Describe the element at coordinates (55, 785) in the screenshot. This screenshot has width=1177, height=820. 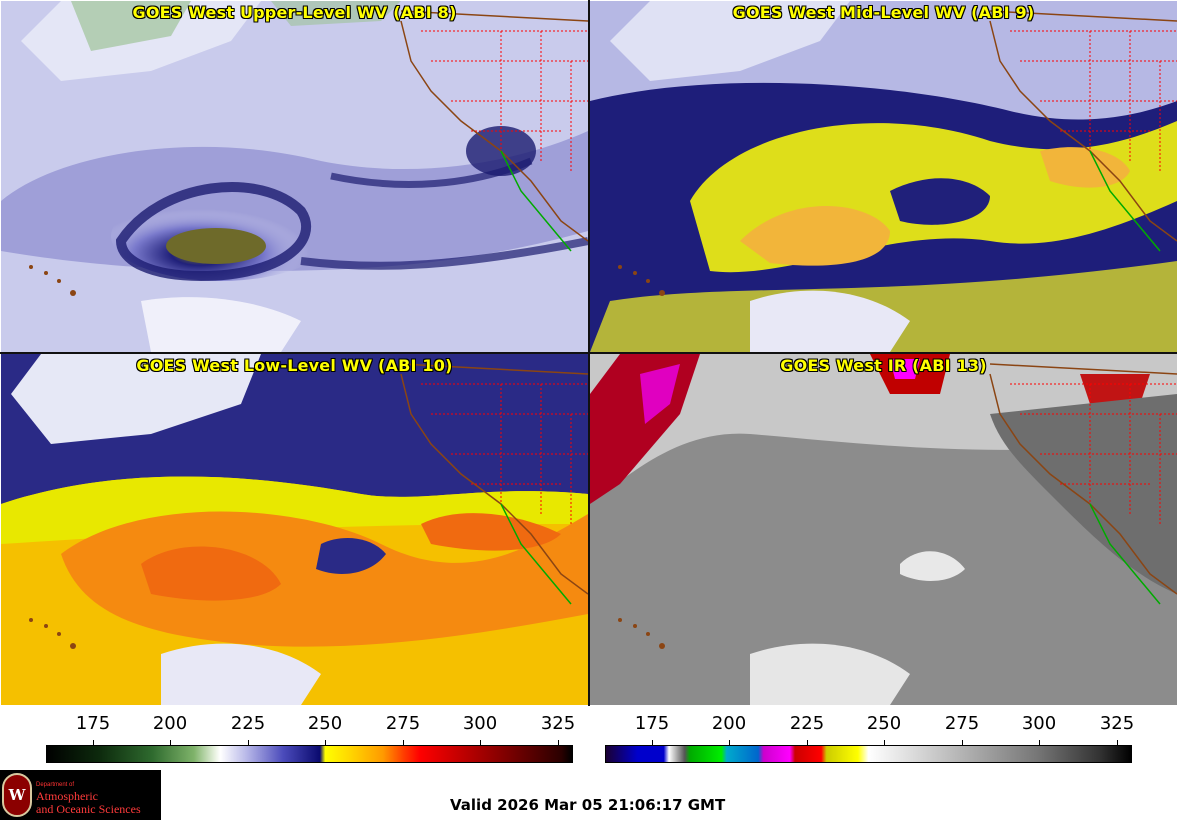
I see `logo-dept-label: Department of` at that location.